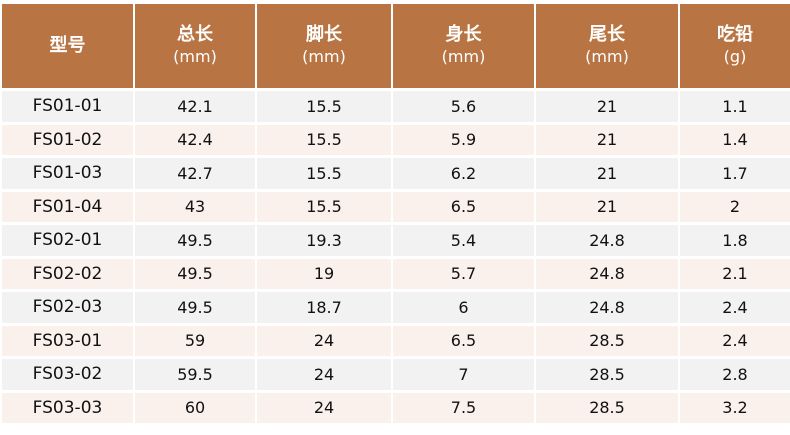 The height and width of the screenshot is (435, 790). What do you see at coordinates (67, 407) in the screenshot?
I see `cell-model: FS03-03` at bounding box center [67, 407].